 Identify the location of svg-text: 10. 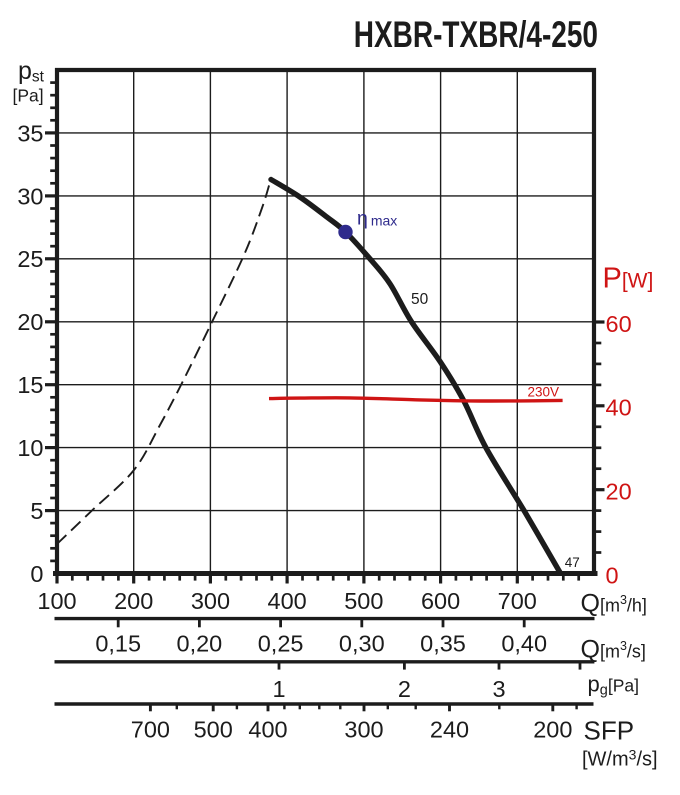
(30, 448).